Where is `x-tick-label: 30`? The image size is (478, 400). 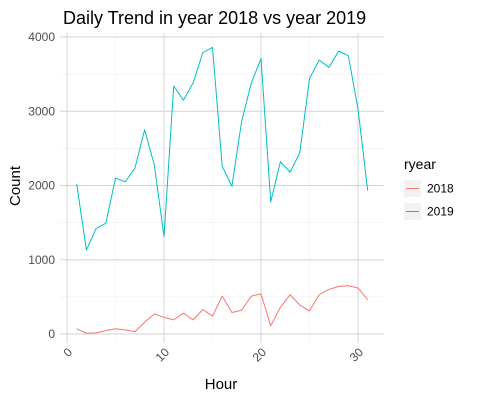
x-tick-label: 30 is located at coordinates (357, 355).